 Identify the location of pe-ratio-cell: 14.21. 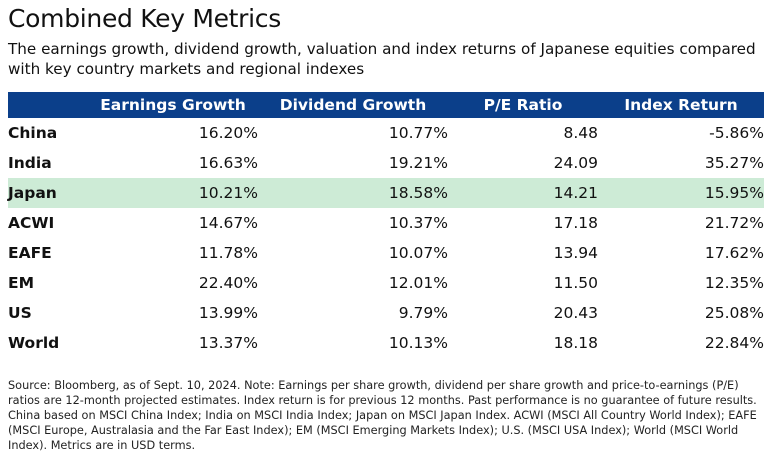
(523, 193).